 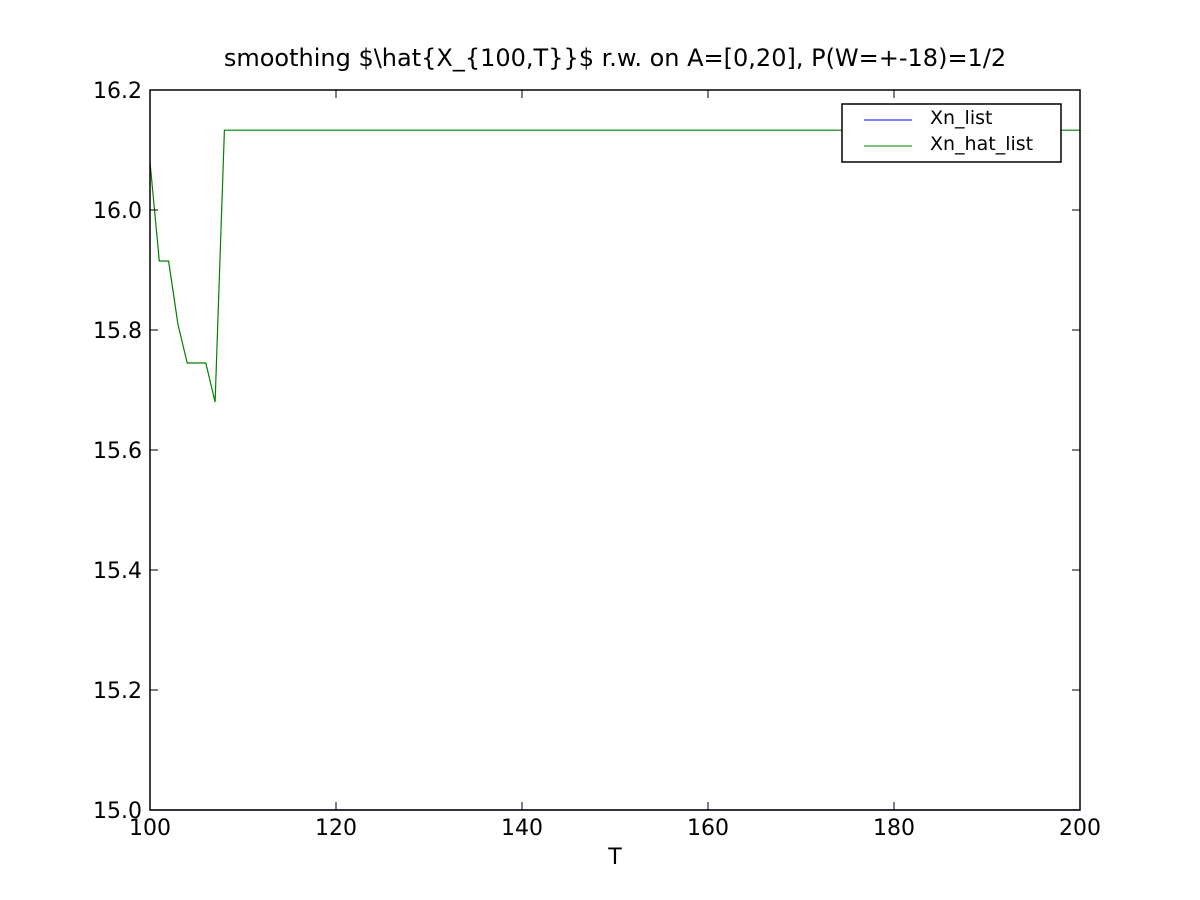 I want to click on legend-box, so click(x=951, y=133).